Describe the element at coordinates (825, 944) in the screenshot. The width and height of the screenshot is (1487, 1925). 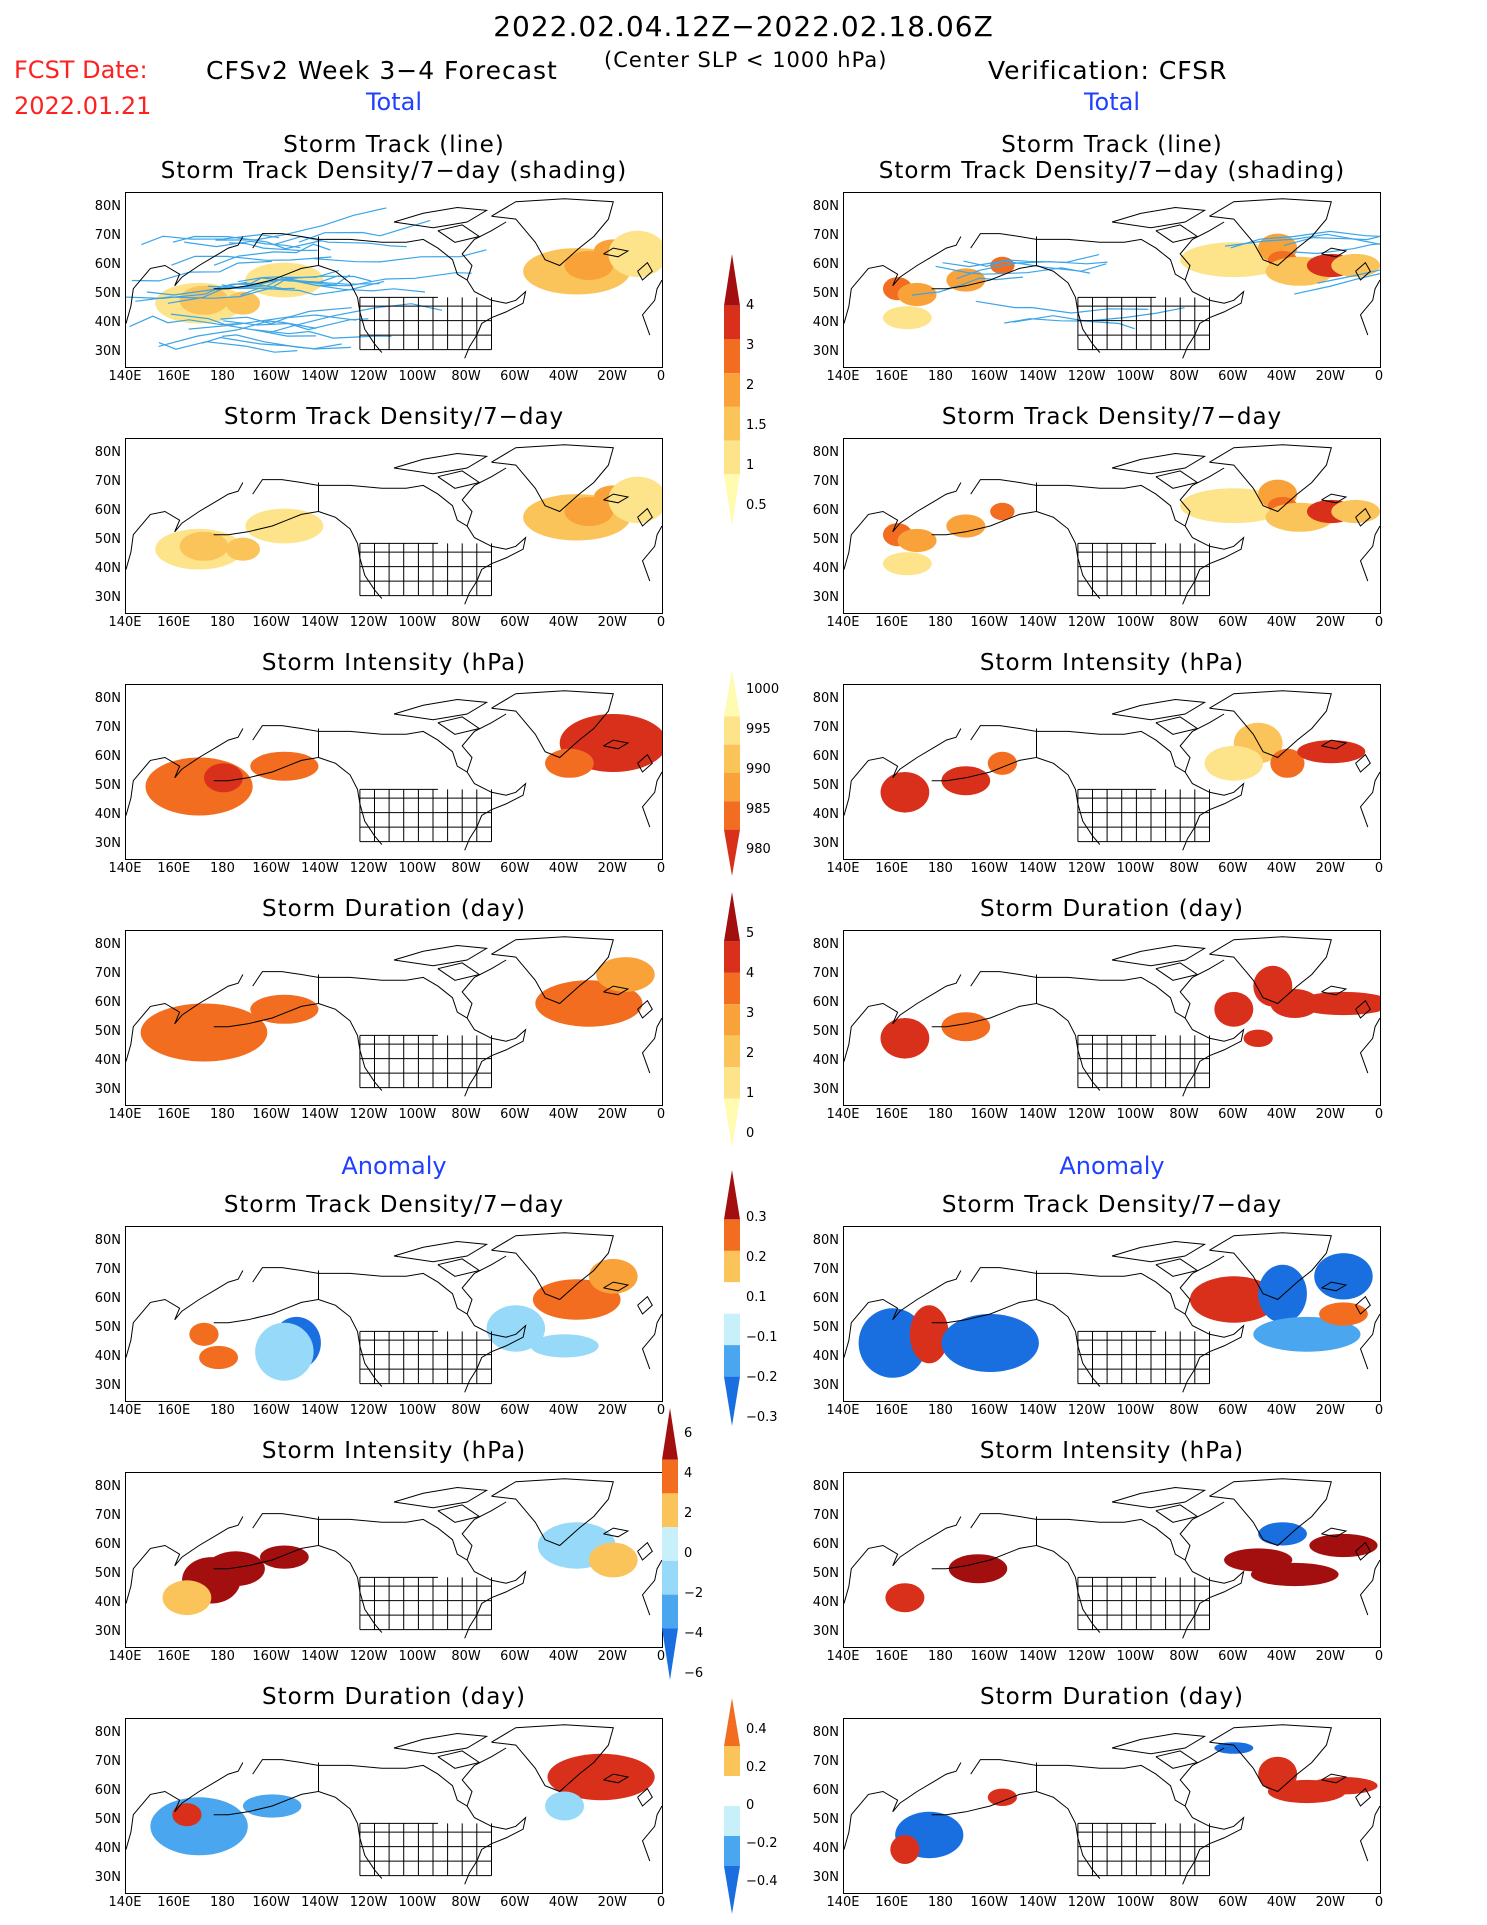
I see `lat-tick-label: 80N` at that location.